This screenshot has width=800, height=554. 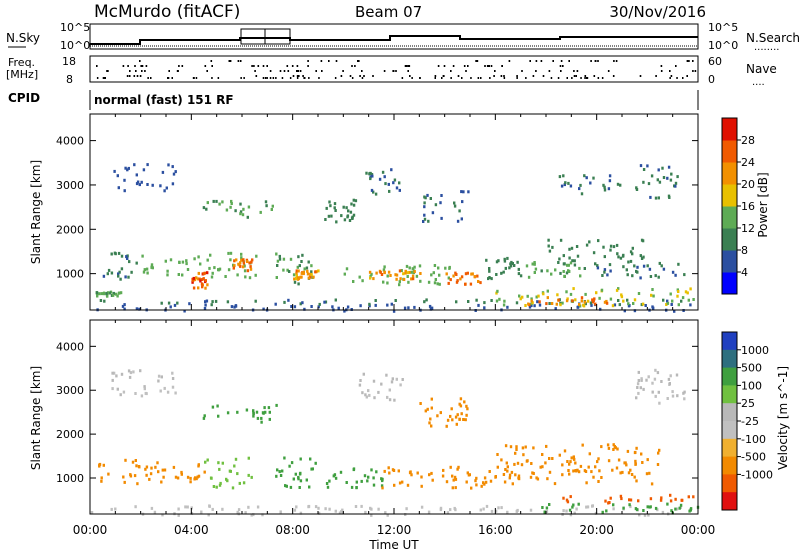 I want to click on velocity-colorbar-segment, so click(x=729, y=430).